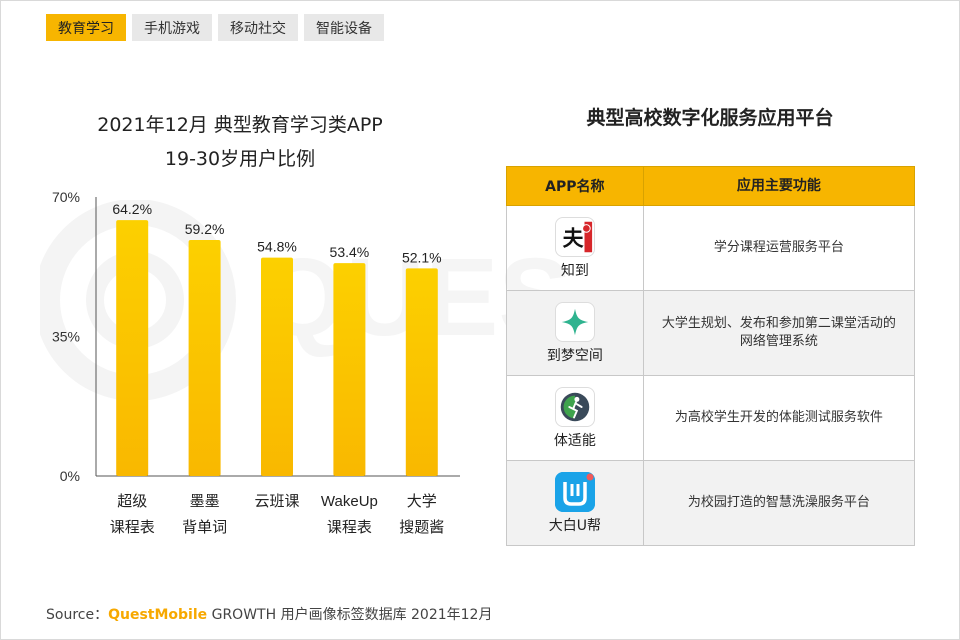  What do you see at coordinates (276, 501) in the screenshot?
I see `x-tick-label: 云班课` at bounding box center [276, 501].